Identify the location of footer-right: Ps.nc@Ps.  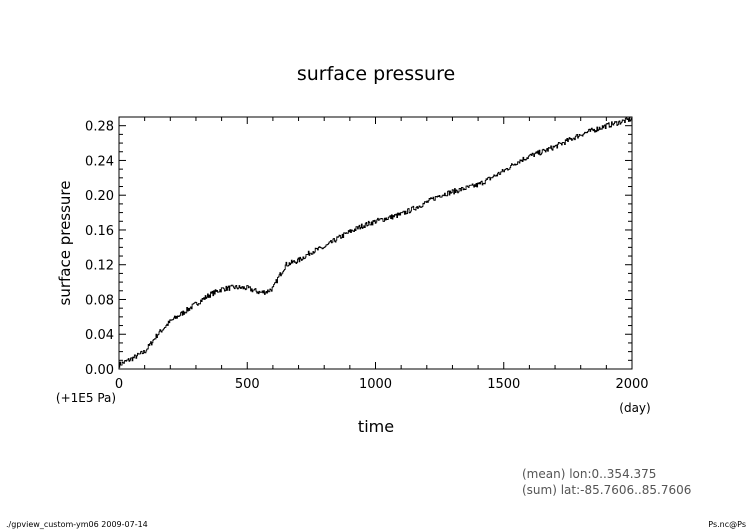
(727, 524).